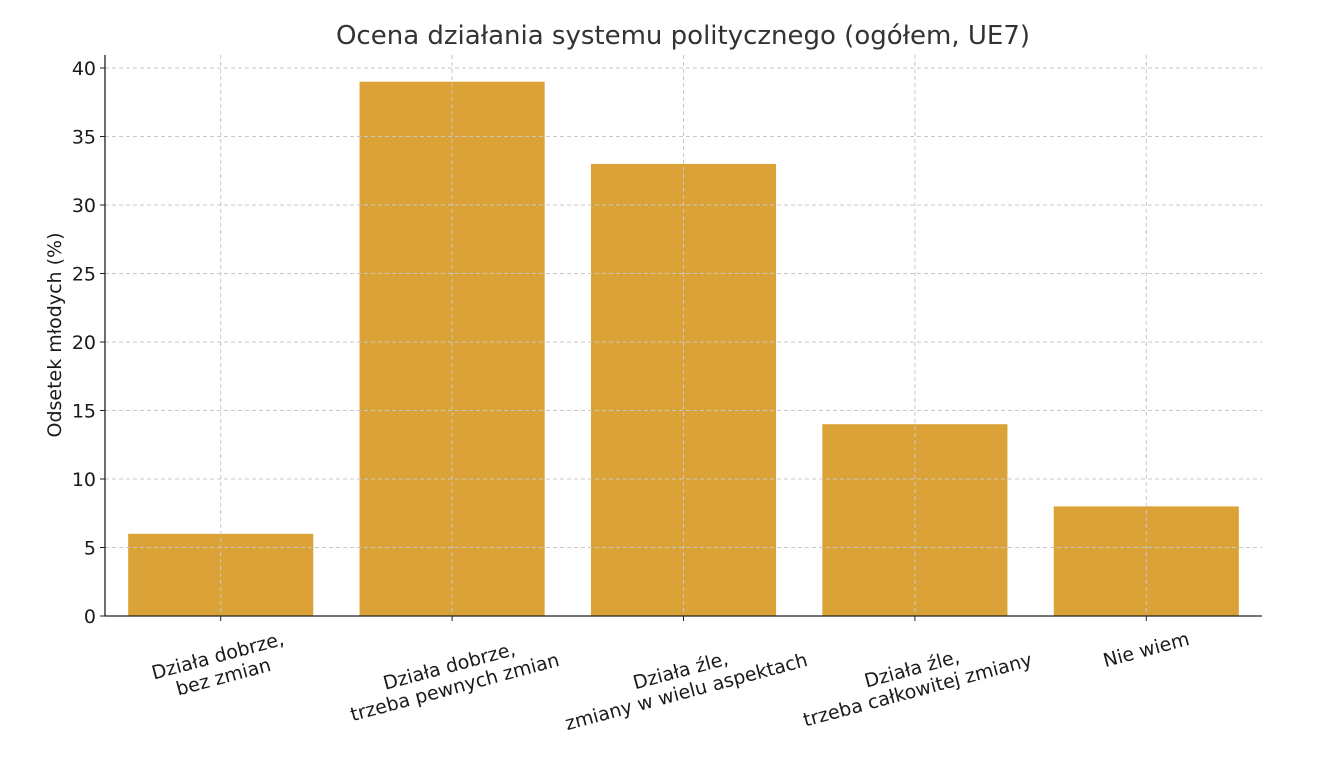 The image size is (1328, 765). I want to click on y-tick-label: 10, so click(84, 480).